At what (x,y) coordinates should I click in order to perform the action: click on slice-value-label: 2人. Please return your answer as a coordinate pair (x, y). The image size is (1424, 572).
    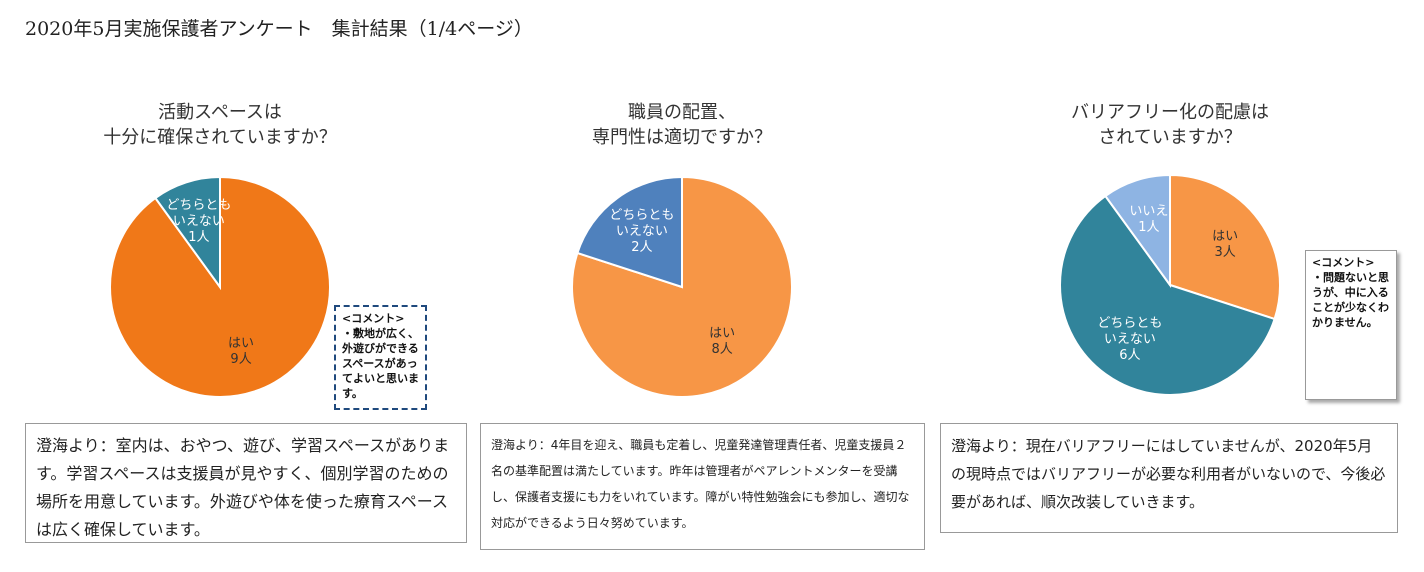
    Looking at the image, I should click on (642, 247).